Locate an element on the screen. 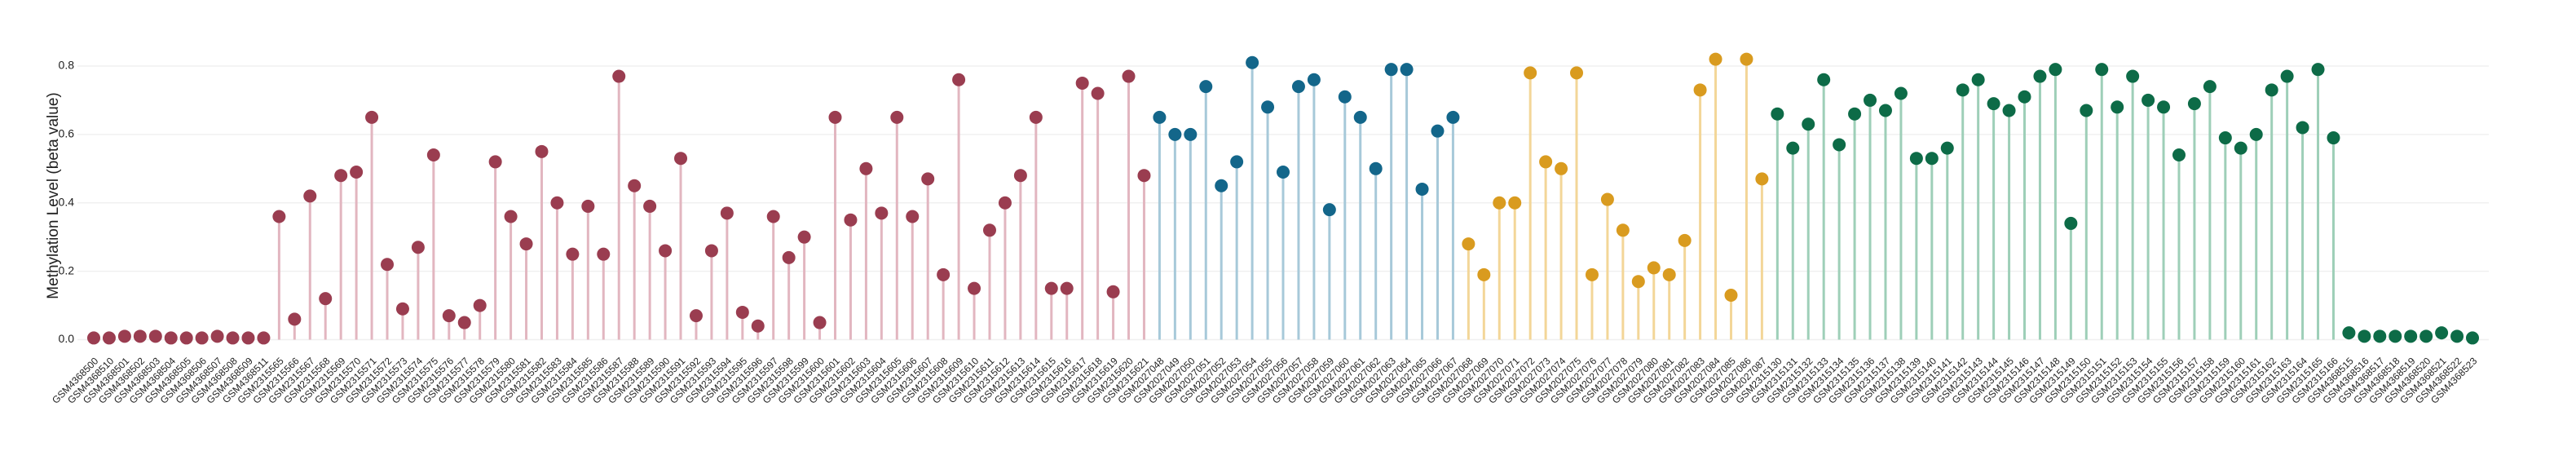 This screenshot has height=473, width=2576. y-tick-label: 0.4 is located at coordinates (67, 201).